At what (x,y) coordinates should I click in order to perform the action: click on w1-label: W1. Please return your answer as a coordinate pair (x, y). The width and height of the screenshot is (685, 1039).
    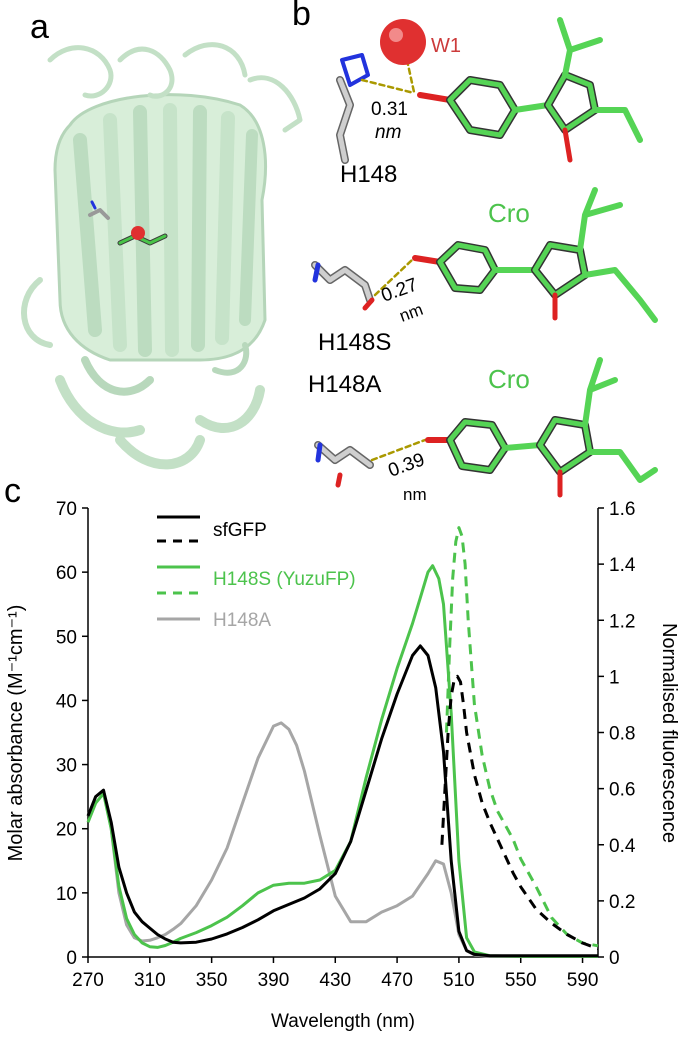
    Looking at the image, I should click on (446, 46).